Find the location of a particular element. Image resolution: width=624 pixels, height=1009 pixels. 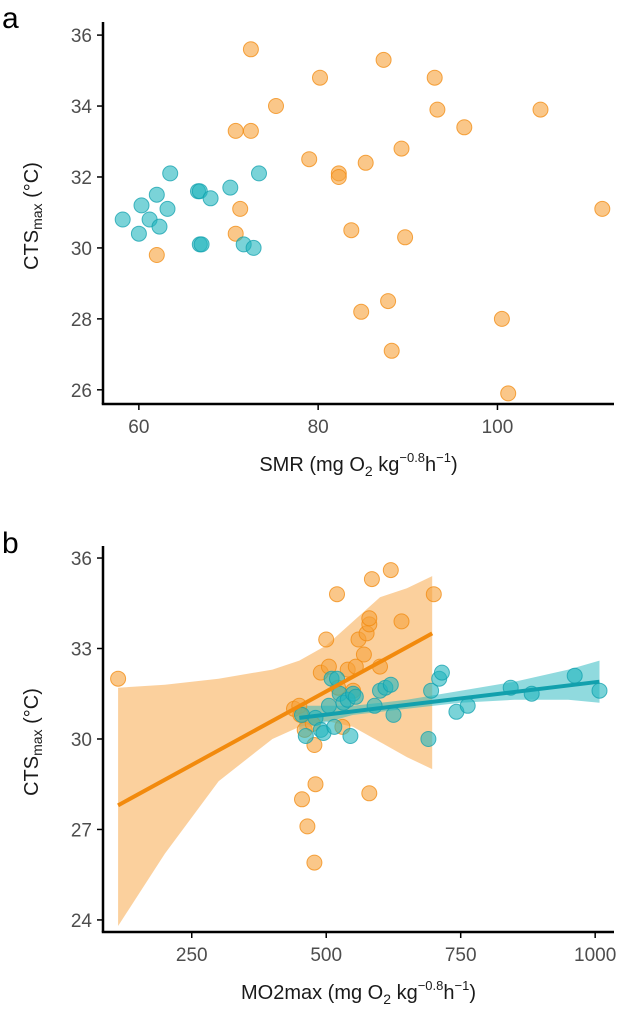

x-tick-label: 250 is located at coordinates (192, 955).